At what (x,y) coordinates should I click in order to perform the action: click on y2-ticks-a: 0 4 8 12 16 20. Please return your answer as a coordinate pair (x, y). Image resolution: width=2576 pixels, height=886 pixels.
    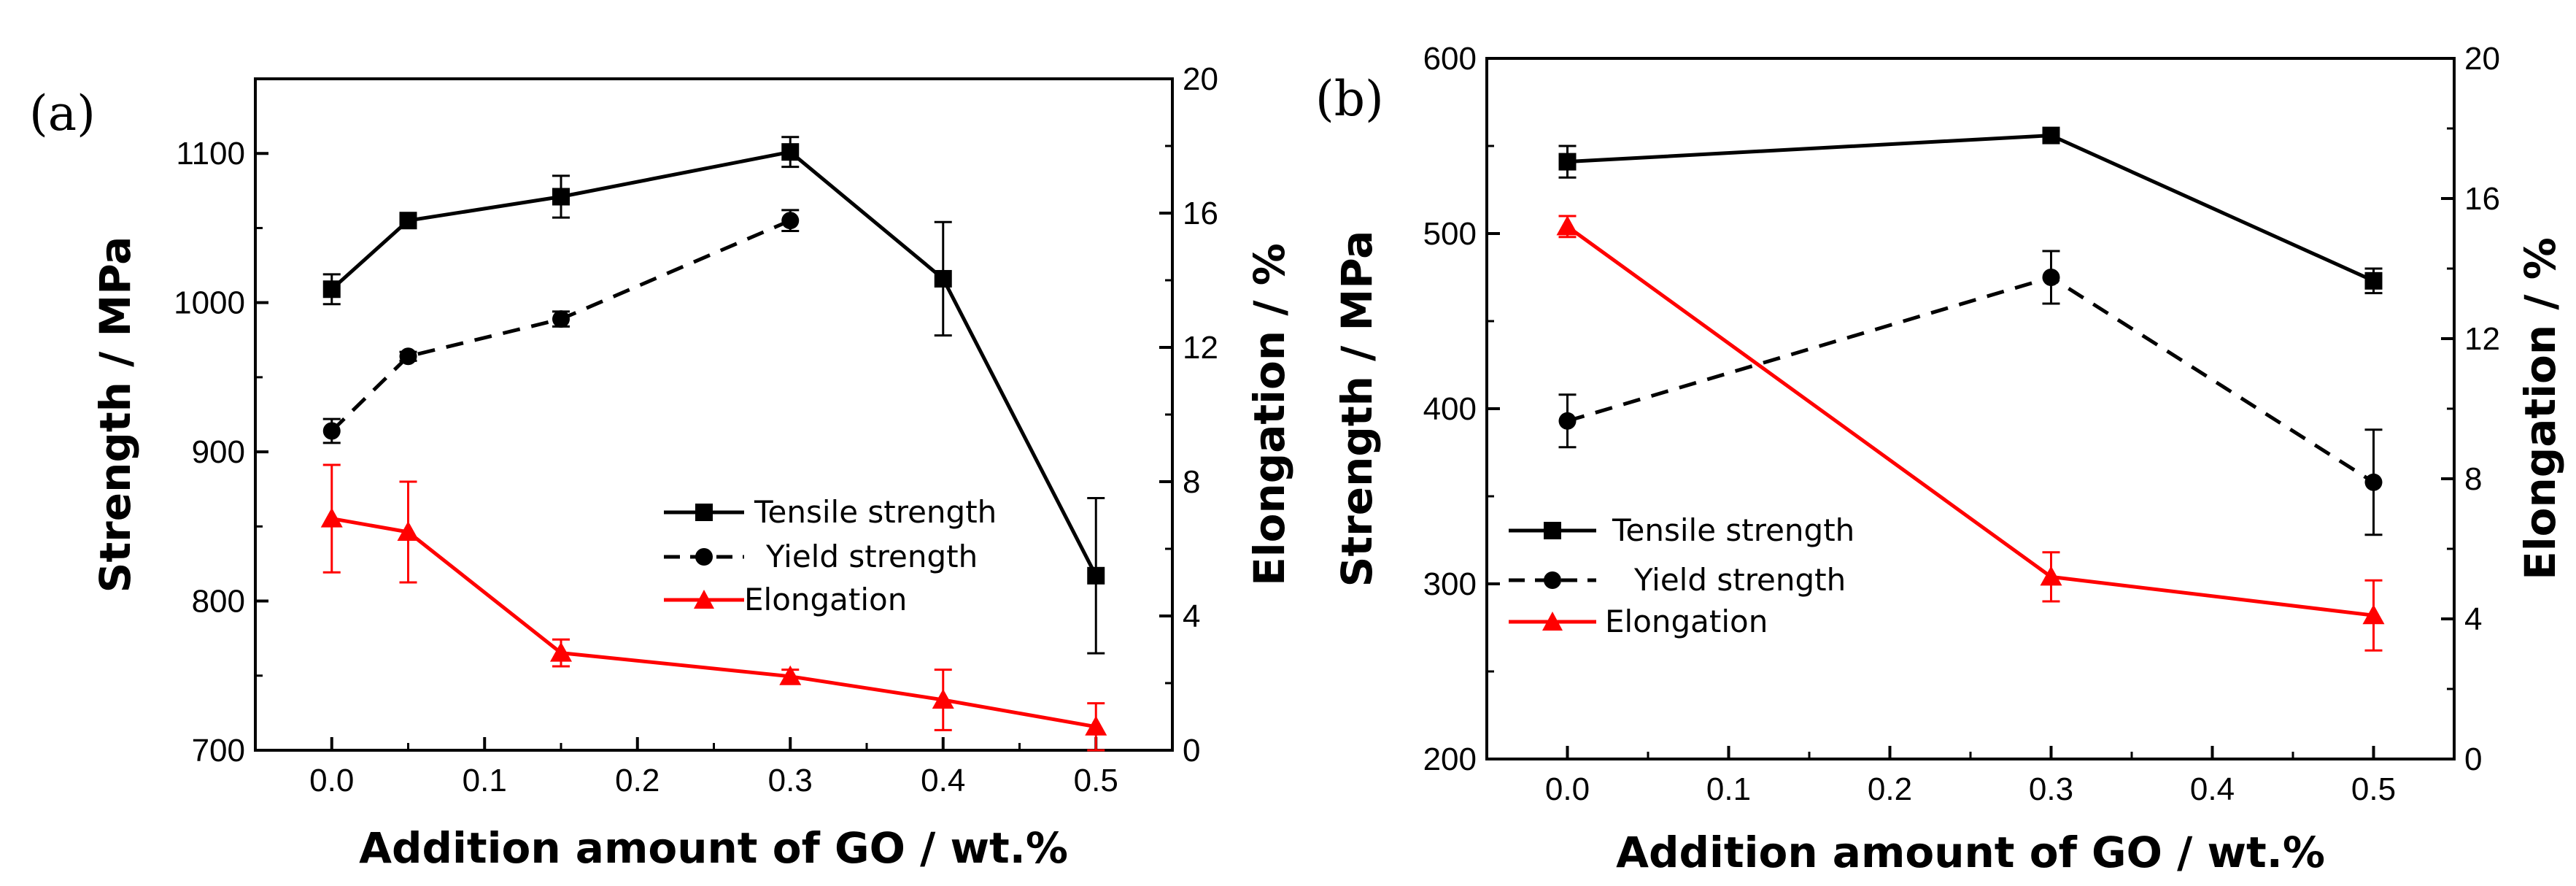
    Looking at the image, I should click on (1188, 414).